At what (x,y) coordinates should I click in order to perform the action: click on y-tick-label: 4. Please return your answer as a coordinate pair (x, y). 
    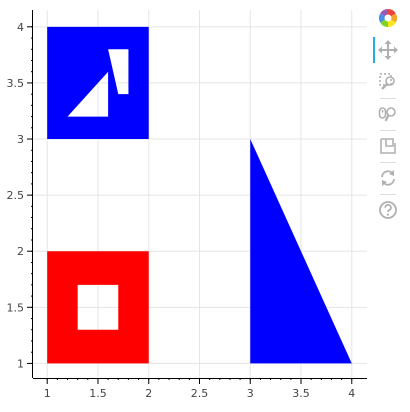
    Looking at the image, I should click on (20, 27).